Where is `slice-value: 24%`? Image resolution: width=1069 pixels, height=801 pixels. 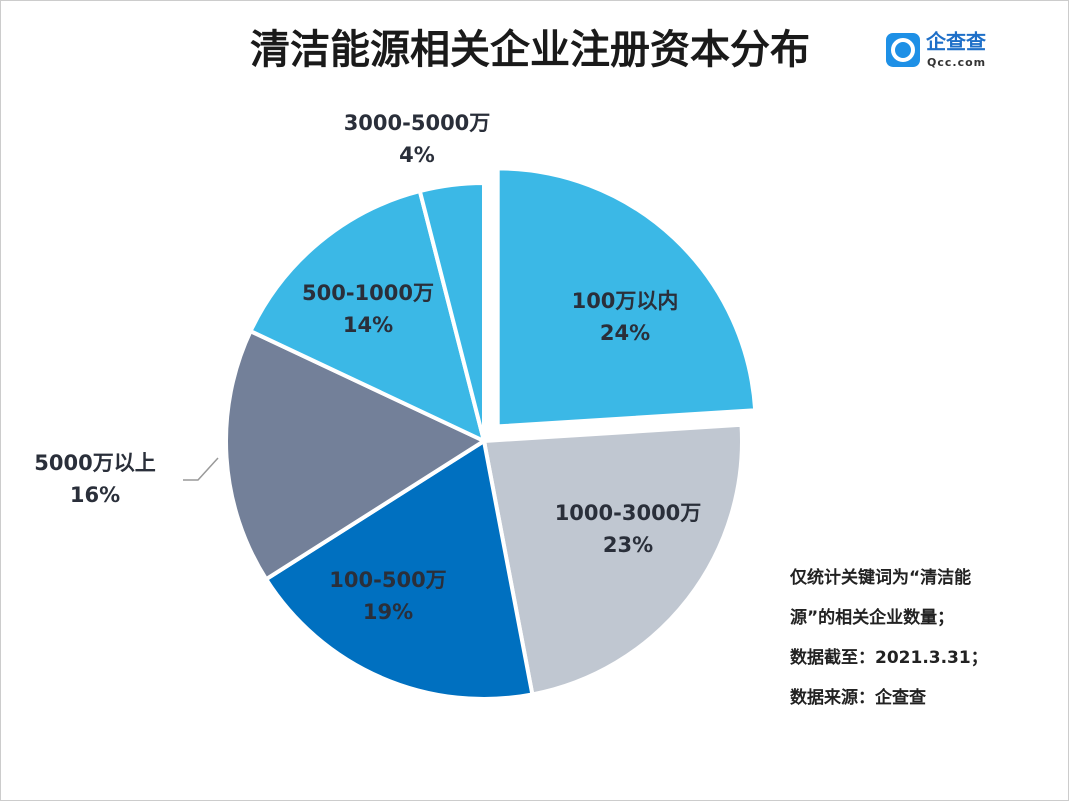
slice-value: 24% is located at coordinates (625, 333).